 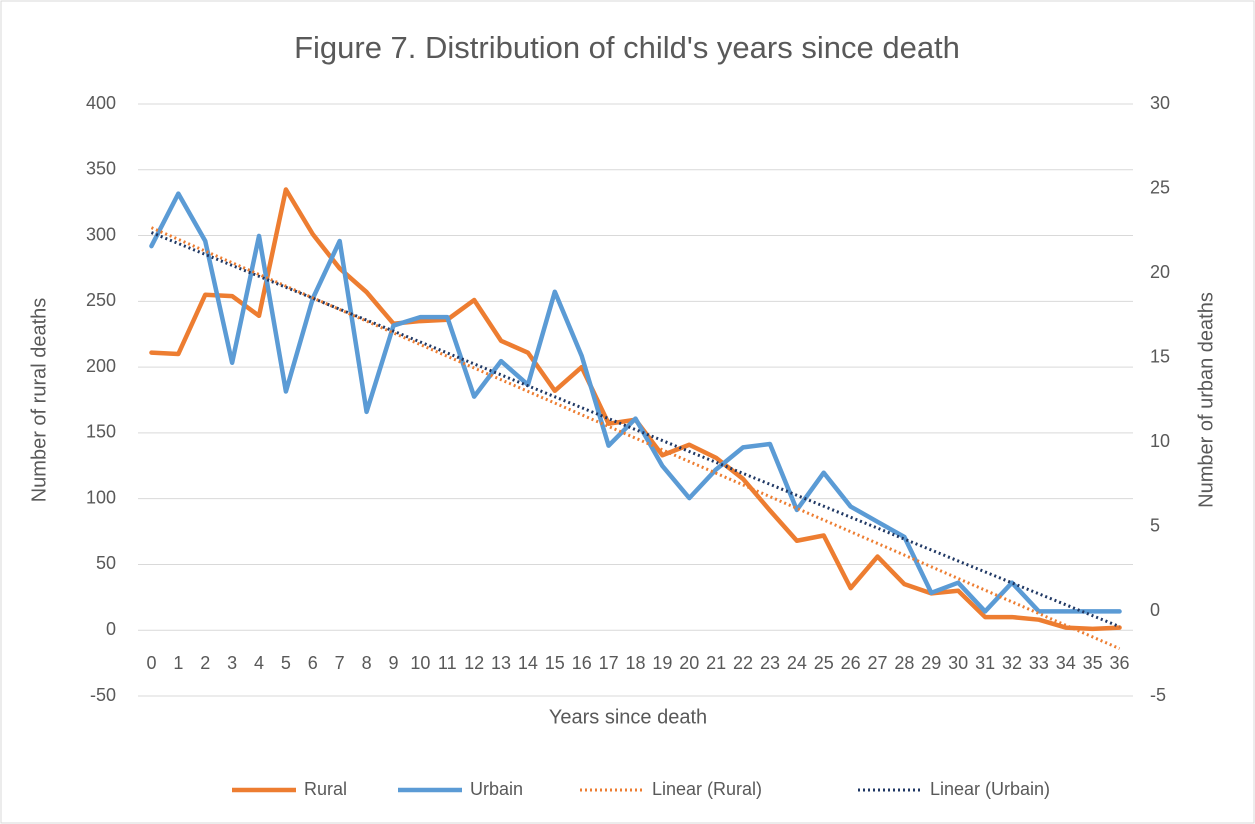 I want to click on legend-label: Linear (Urbain), so click(x=990, y=789).